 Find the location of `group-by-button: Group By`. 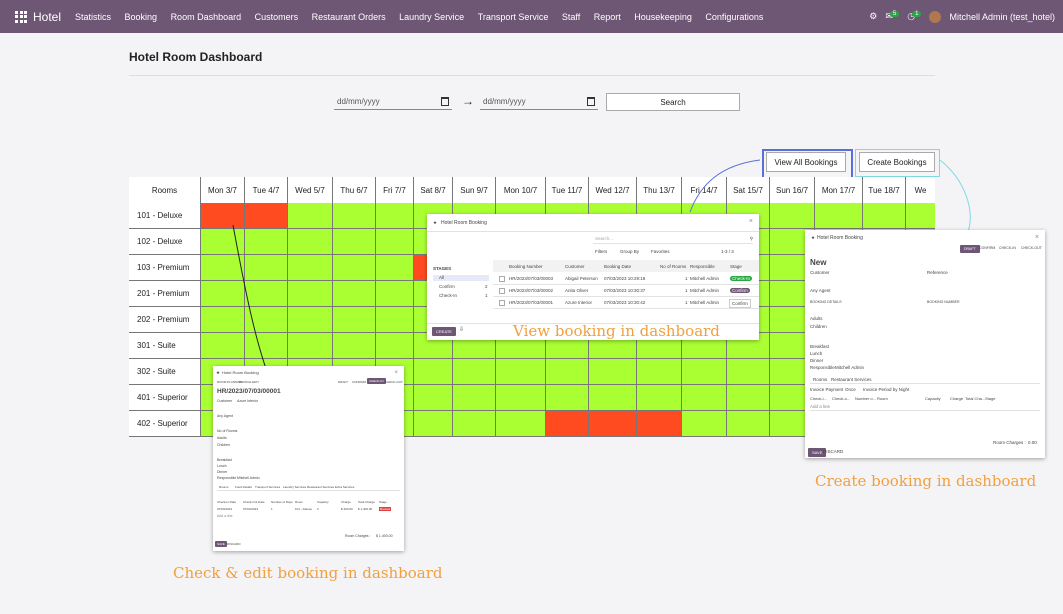

group-by-button: Group By is located at coordinates (630, 251).